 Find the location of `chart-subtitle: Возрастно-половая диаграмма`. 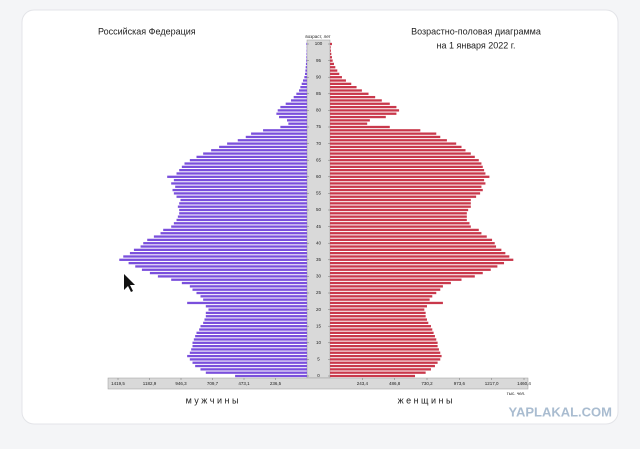

chart-subtitle: Возрастно-половая диаграмма is located at coordinates (476, 31).